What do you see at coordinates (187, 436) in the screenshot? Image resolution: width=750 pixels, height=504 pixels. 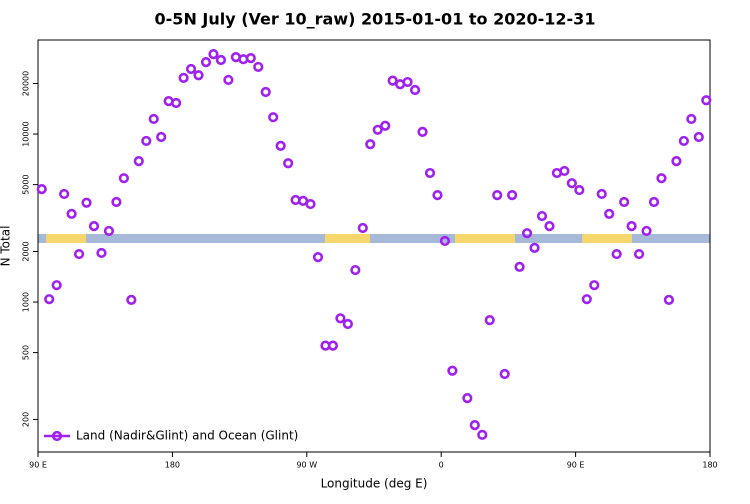 I see `legend-label: Land (Nadir&Glint) and Ocean (Glint)` at bounding box center [187, 436].